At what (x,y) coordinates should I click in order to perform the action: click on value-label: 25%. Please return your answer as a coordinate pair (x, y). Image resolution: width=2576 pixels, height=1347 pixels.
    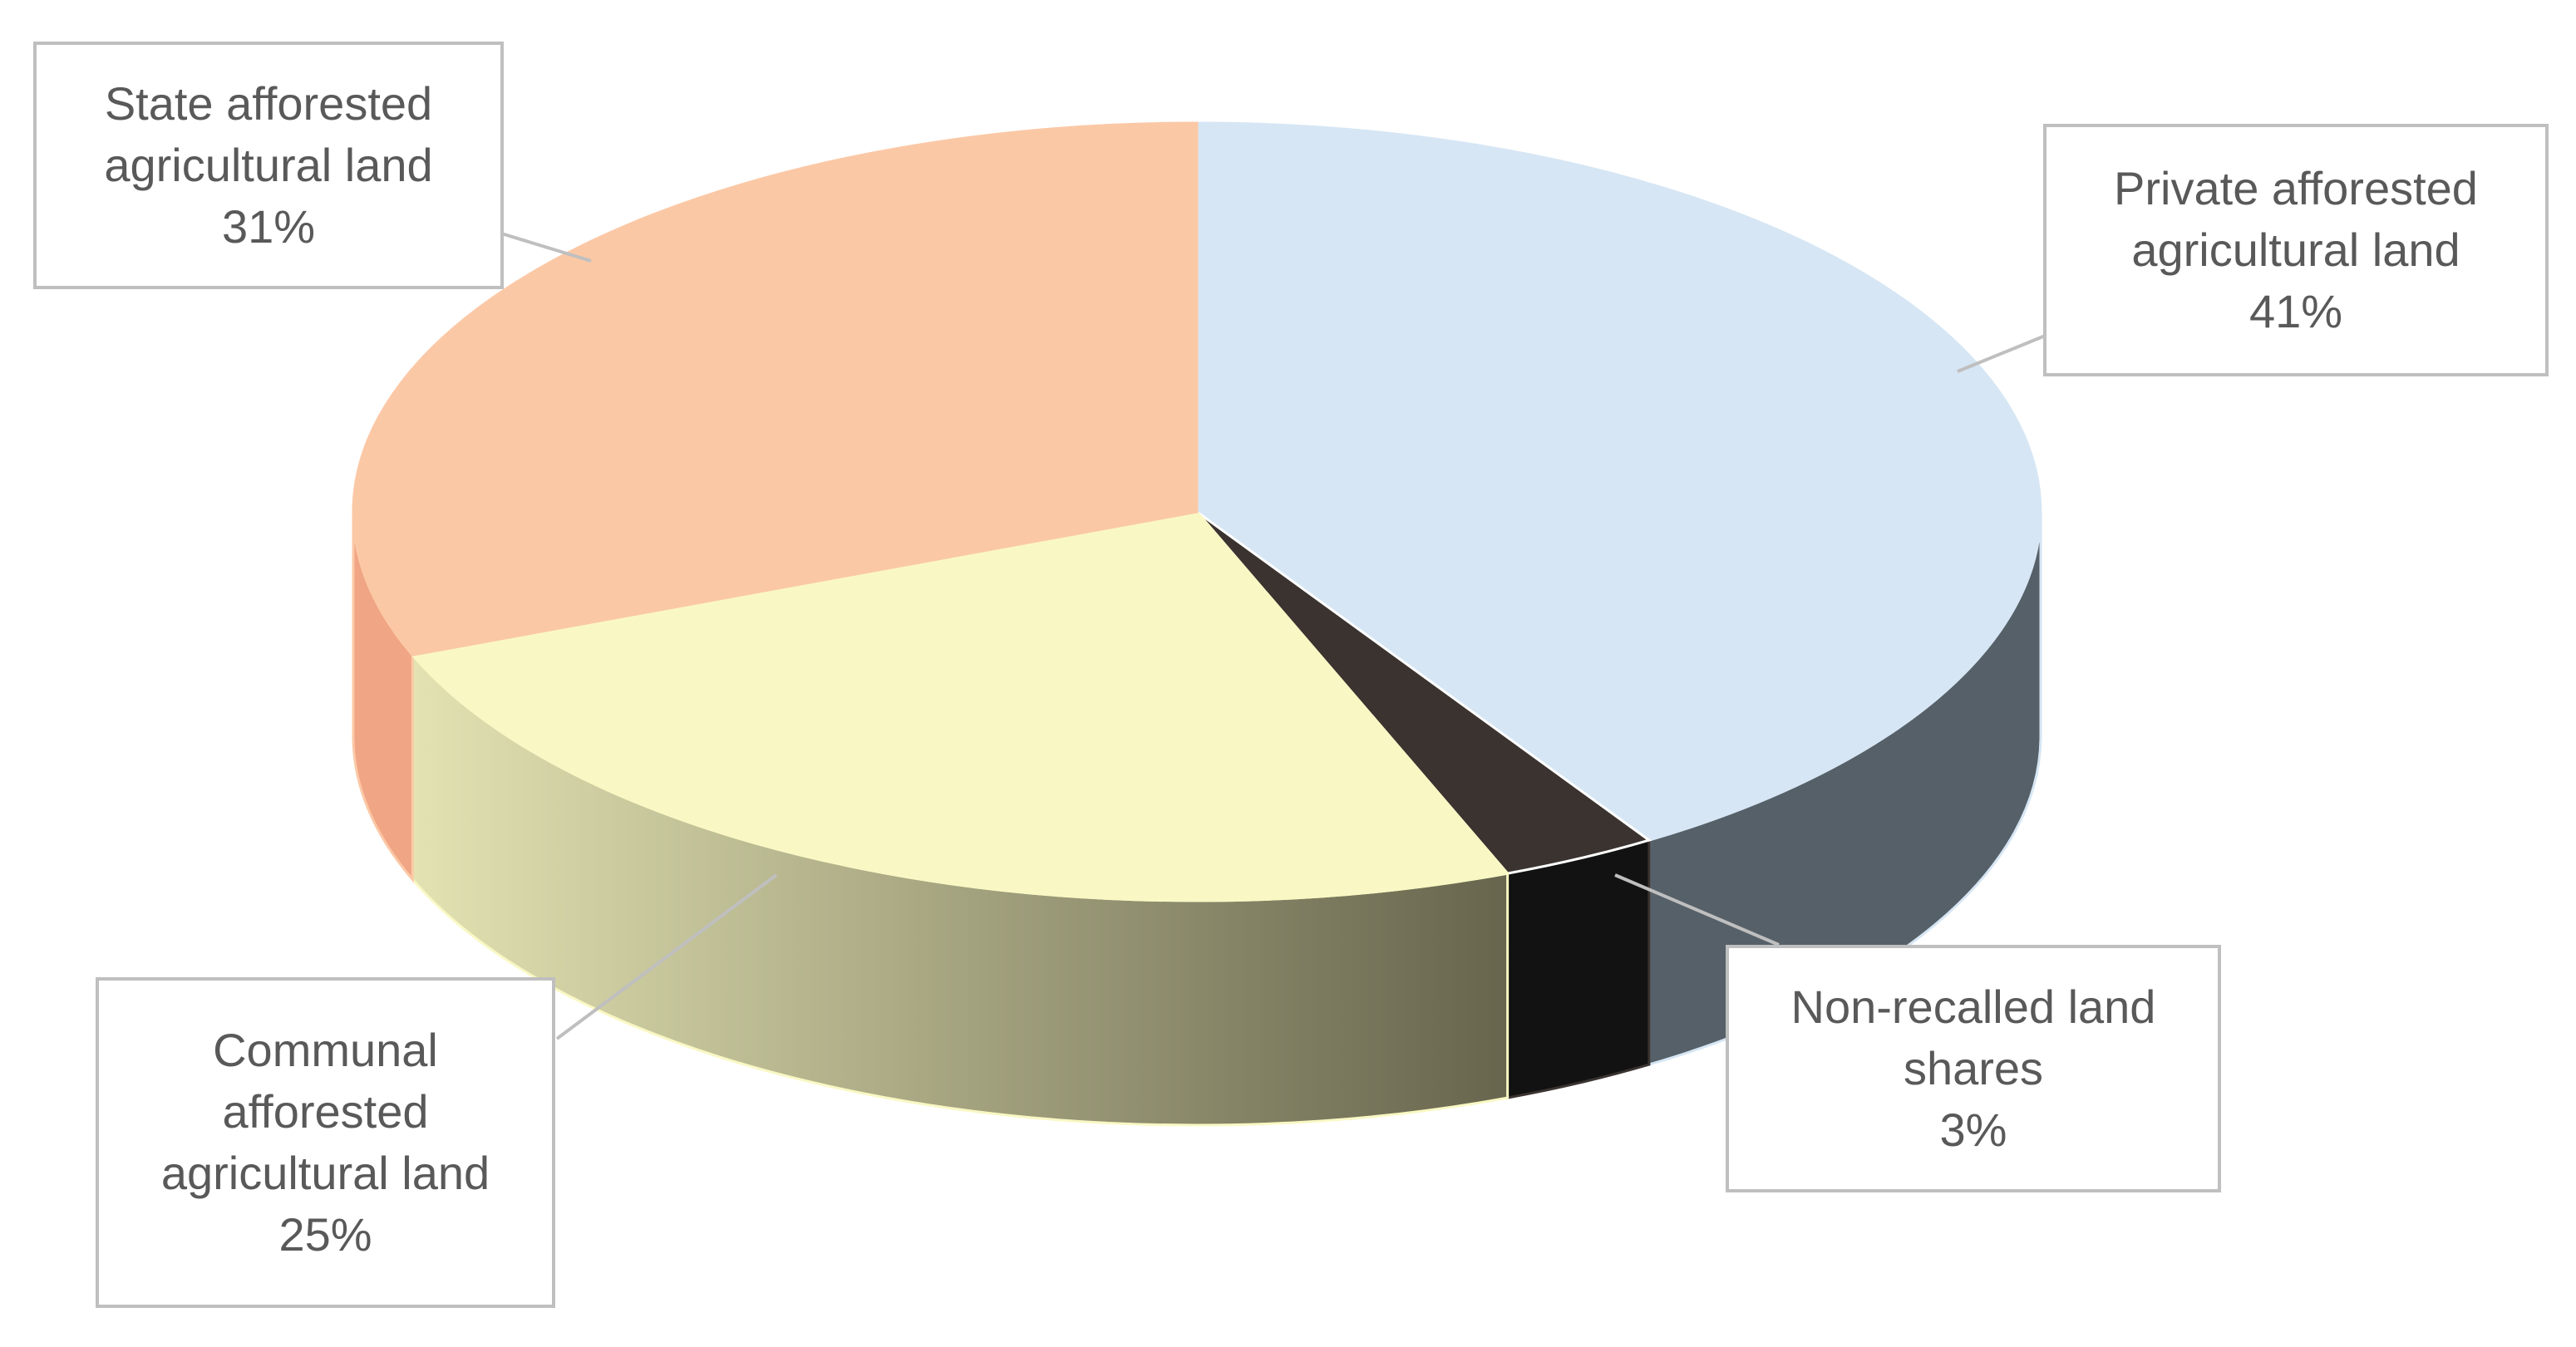
    Looking at the image, I should click on (325, 1234).